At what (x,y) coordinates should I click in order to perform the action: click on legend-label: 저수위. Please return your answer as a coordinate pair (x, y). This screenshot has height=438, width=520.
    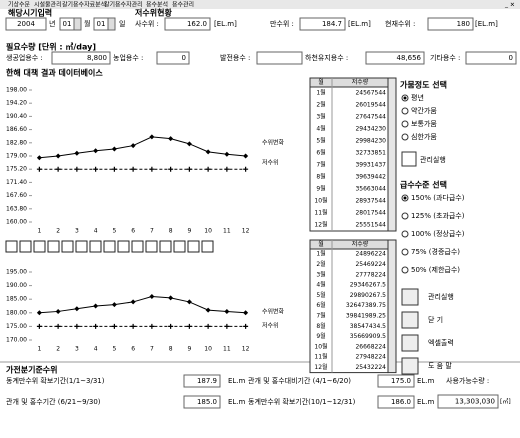
    Looking at the image, I should click on (270, 326).